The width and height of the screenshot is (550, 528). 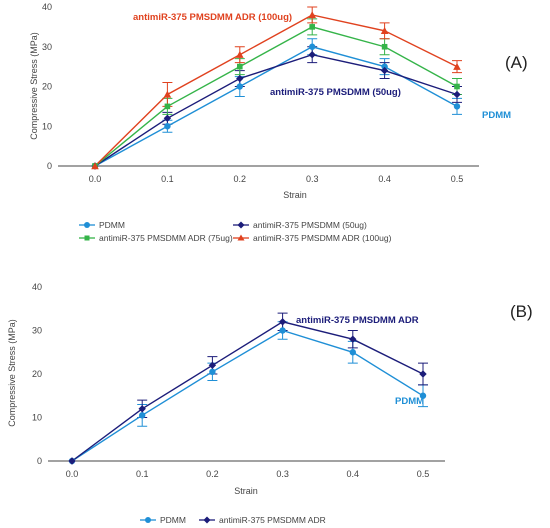 What do you see at coordinates (142, 474) in the screenshot?
I see `panel-b-x-tick-label: 0.1` at bounding box center [142, 474].